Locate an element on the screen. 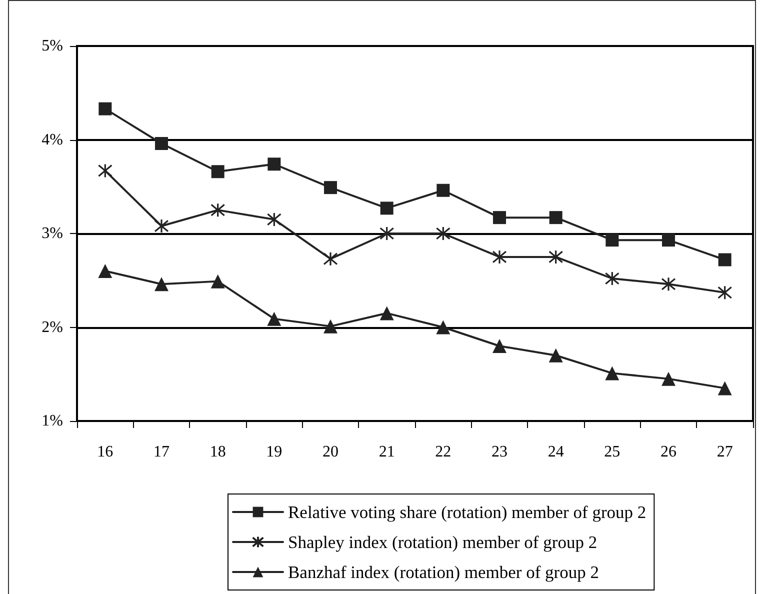 The image size is (761, 594). legend-label: Shapley index (rotation) member of group 2 is located at coordinates (443, 542).